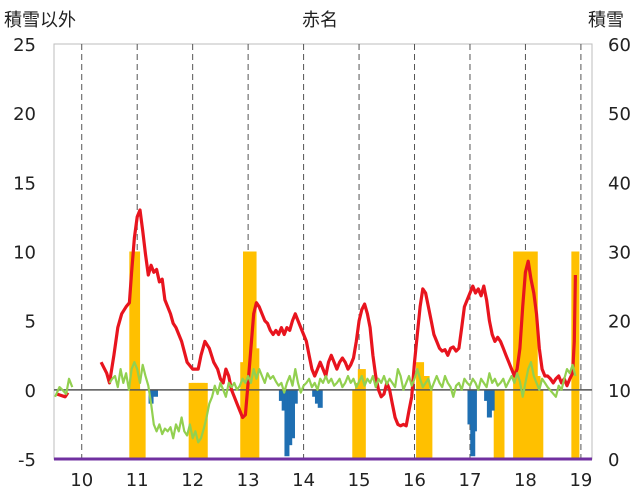 This screenshot has width=636, height=501. I want to click on left-axis-label: 積雪以外, so click(40, 20).